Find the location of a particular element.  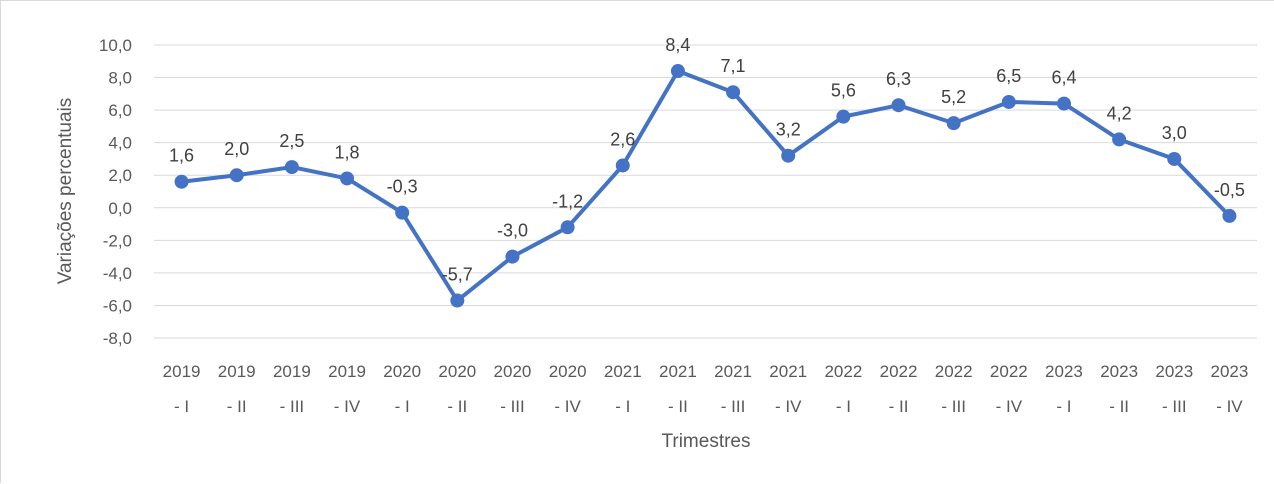

data-label: 6,3 is located at coordinates (898, 79).